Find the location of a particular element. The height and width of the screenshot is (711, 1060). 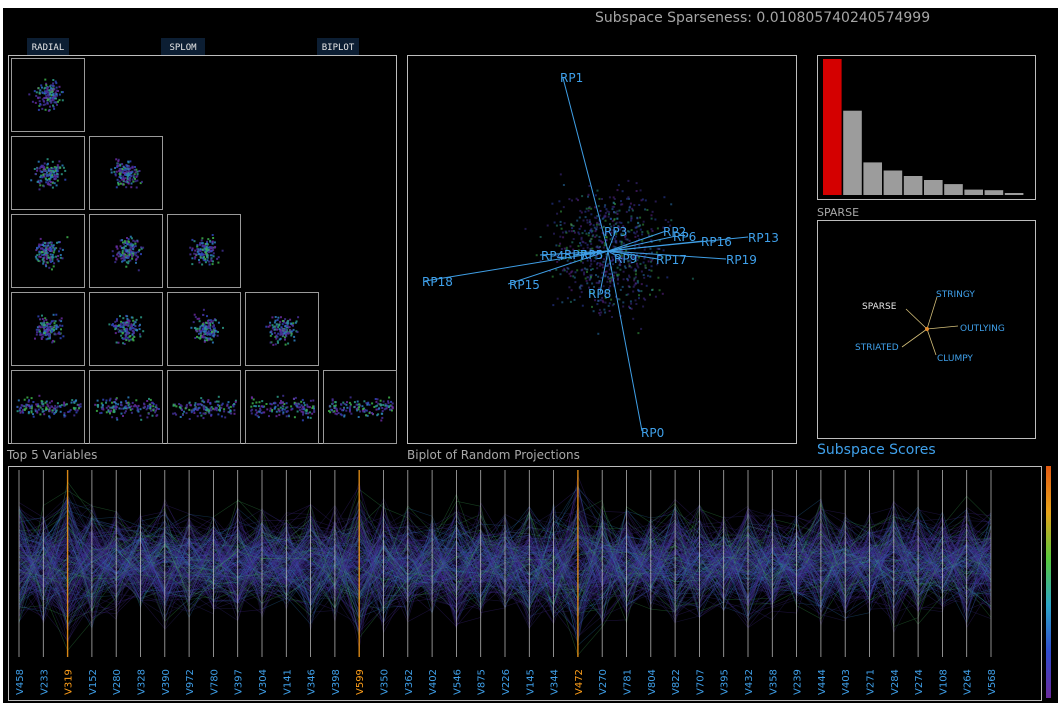

tab-radial: RADIAL is located at coordinates (48, 48).